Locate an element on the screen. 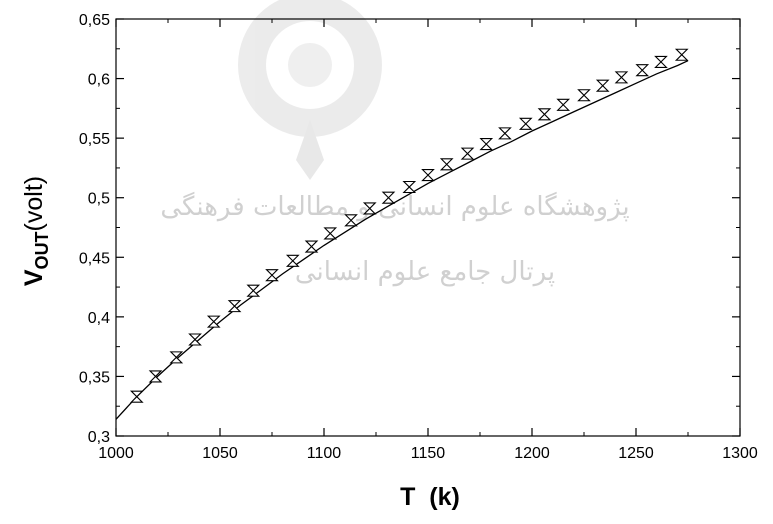 This screenshot has height=524, width=773. y-axis-title: VOUT(volt) is located at coordinates (36, 231).